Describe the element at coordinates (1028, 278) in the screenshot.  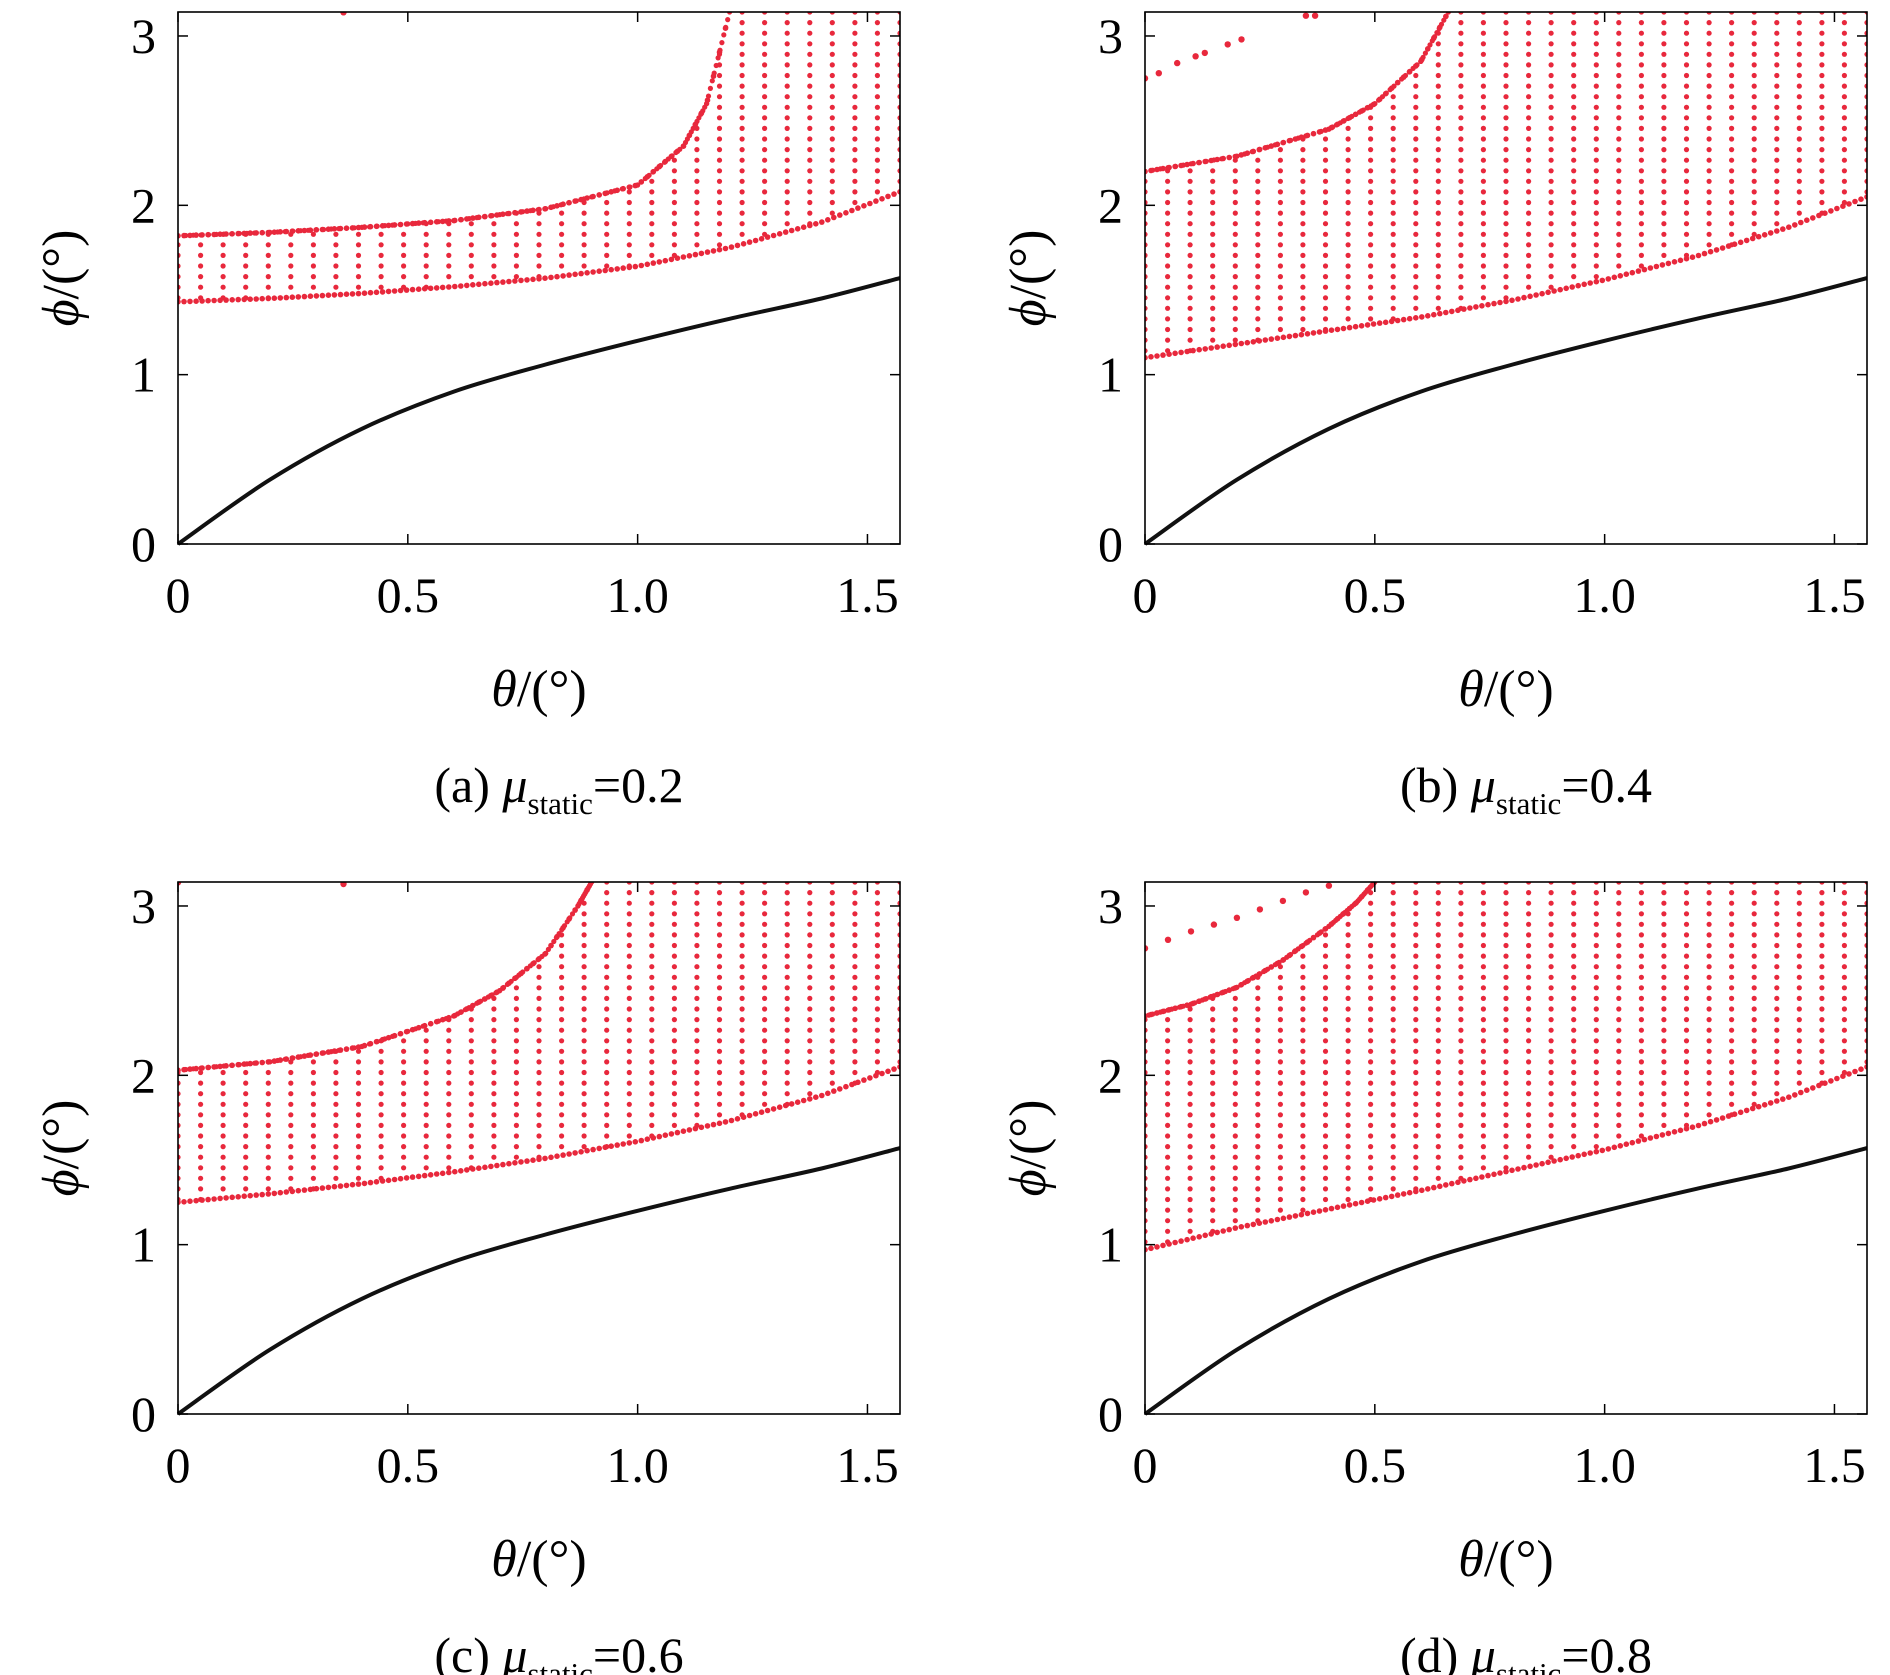
I see `y-axis-label: ϕ/(°)` at that location.